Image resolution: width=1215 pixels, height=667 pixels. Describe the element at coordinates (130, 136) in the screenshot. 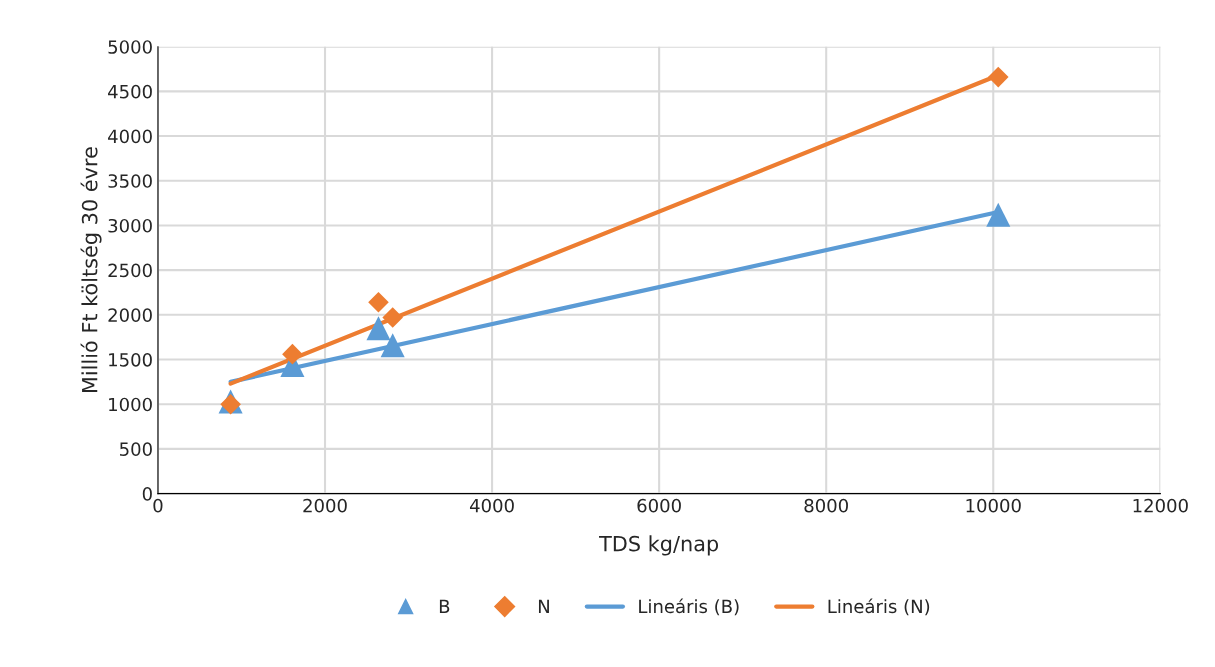

I see `y-tick-label: 4000` at that location.